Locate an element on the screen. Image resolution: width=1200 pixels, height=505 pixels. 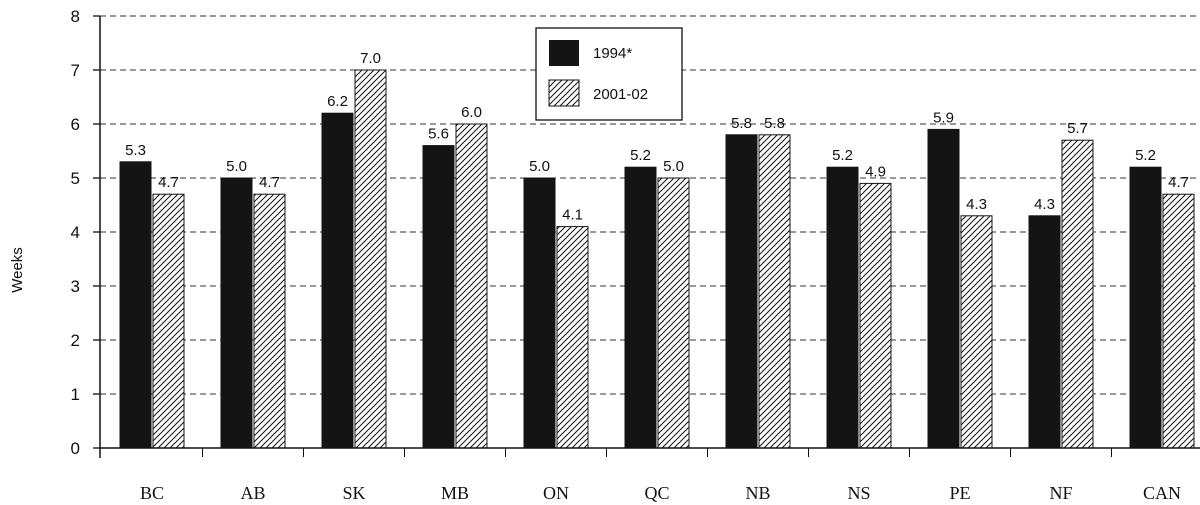
data-label-on-series-1: 5.0 is located at coordinates (539, 166).